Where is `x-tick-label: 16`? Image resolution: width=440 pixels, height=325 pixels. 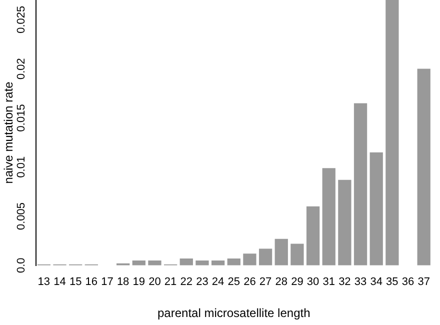
x-tick-label: 16 is located at coordinates (91, 282).